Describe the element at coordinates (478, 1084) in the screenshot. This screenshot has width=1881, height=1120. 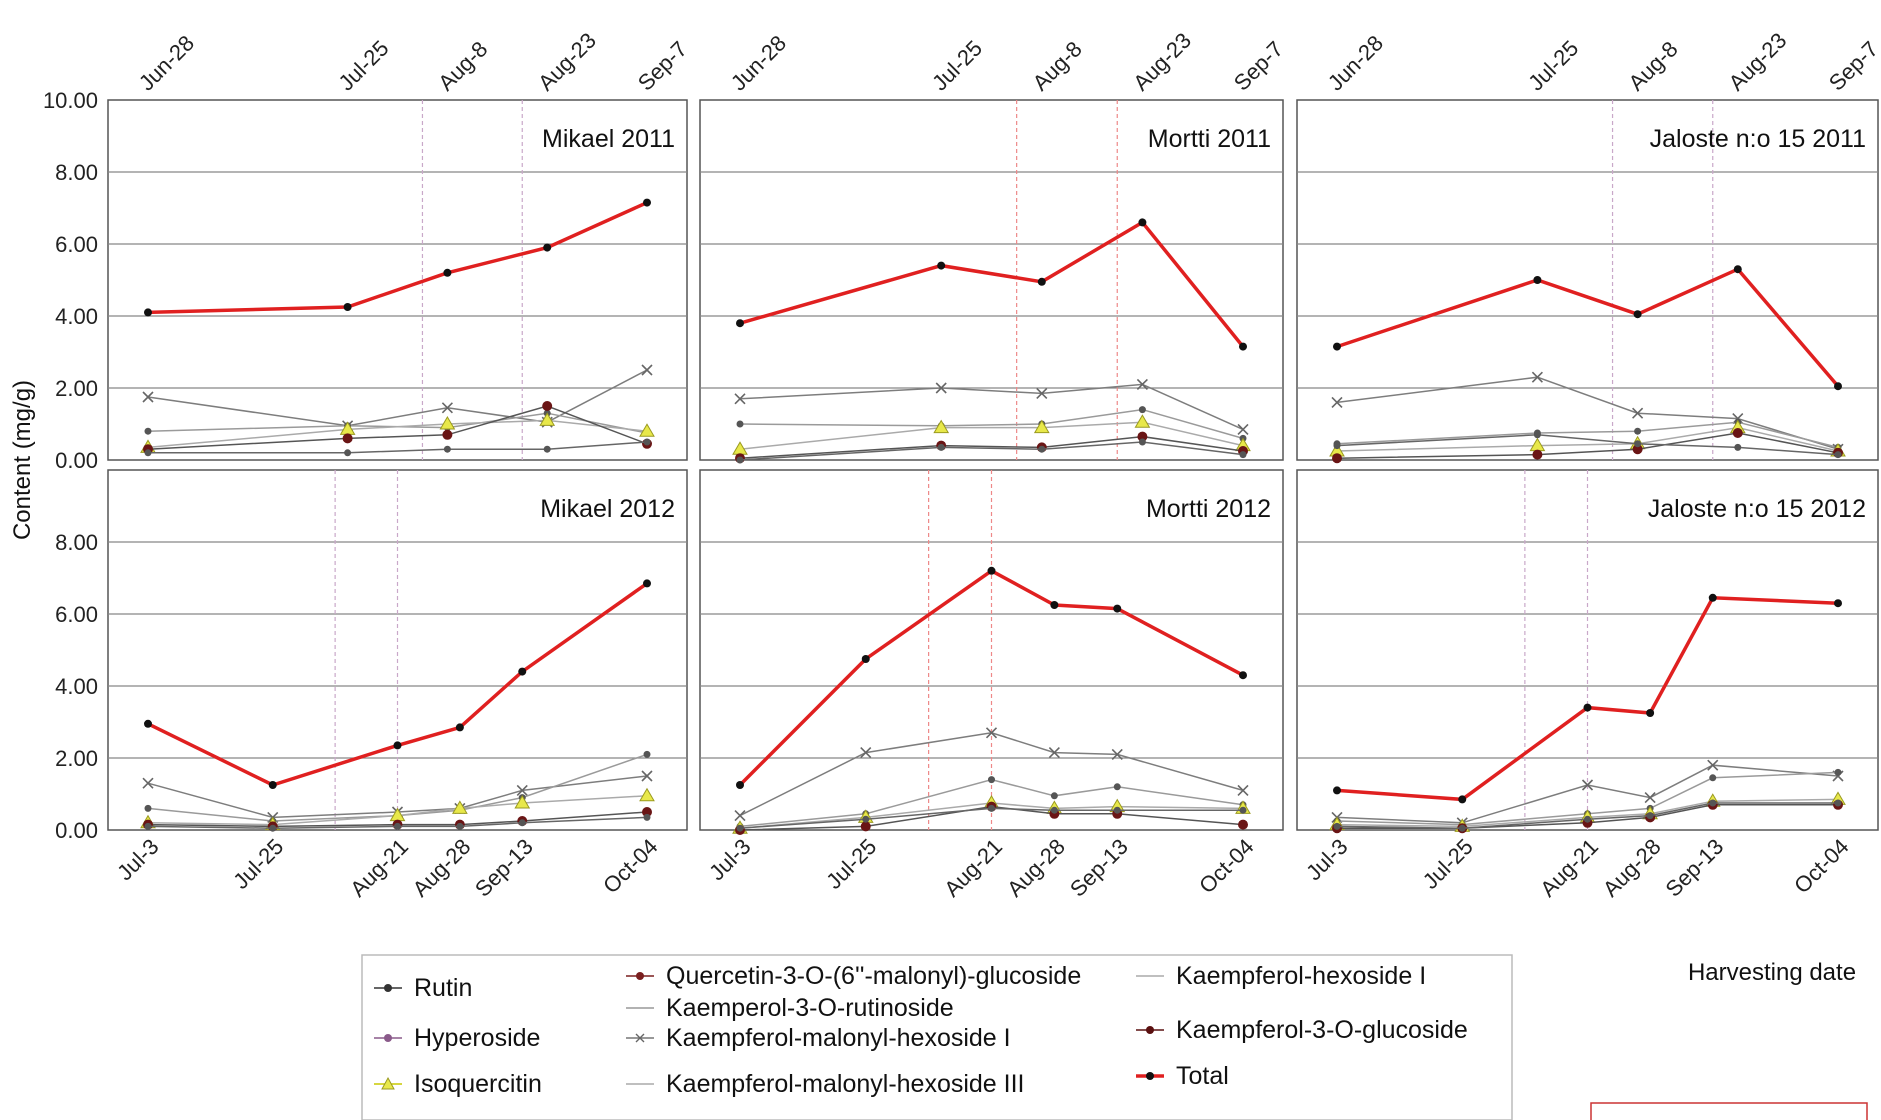
I see `legend-label: Isoquercitin` at that location.